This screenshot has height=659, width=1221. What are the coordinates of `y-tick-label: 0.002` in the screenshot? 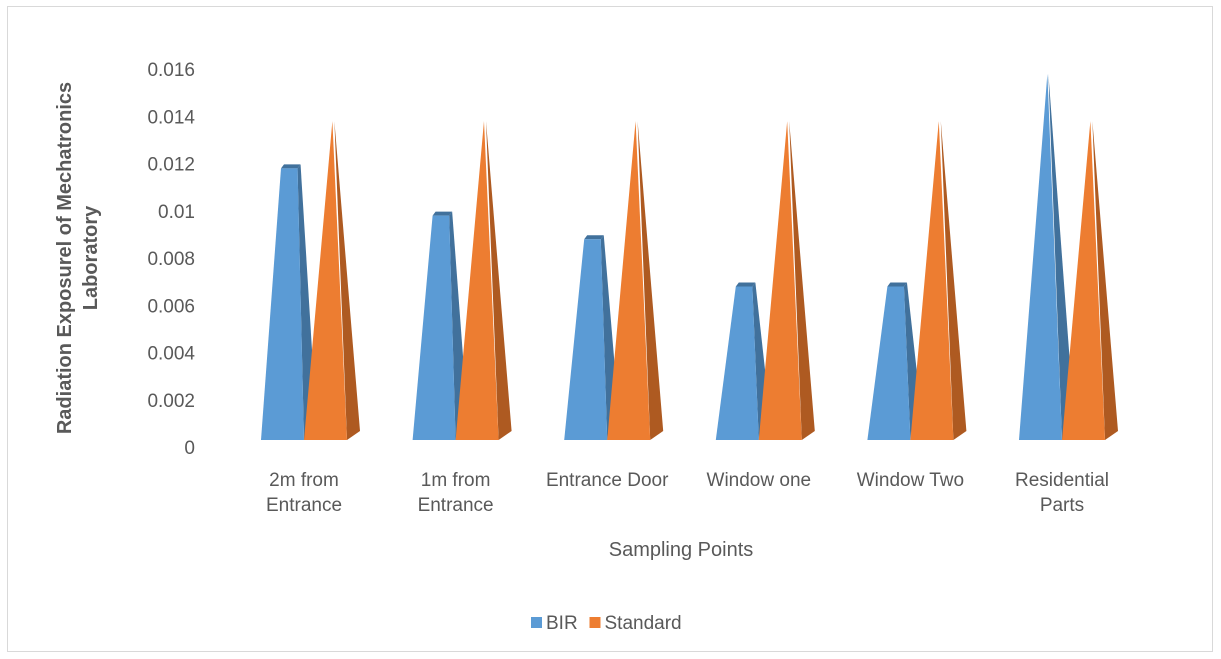 It's located at (171, 401).